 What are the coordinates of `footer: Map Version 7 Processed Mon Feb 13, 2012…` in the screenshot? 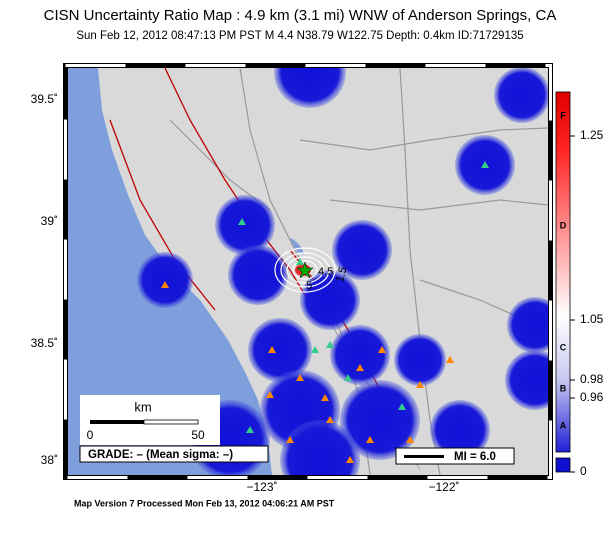 It's located at (204, 503).